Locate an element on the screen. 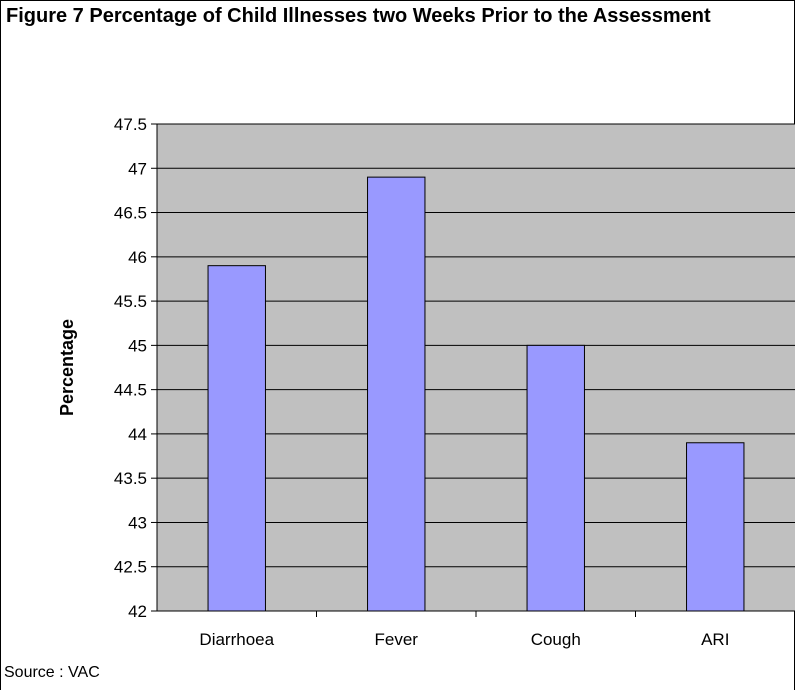  x-tick-label: Diarrhoea is located at coordinates (236, 639).